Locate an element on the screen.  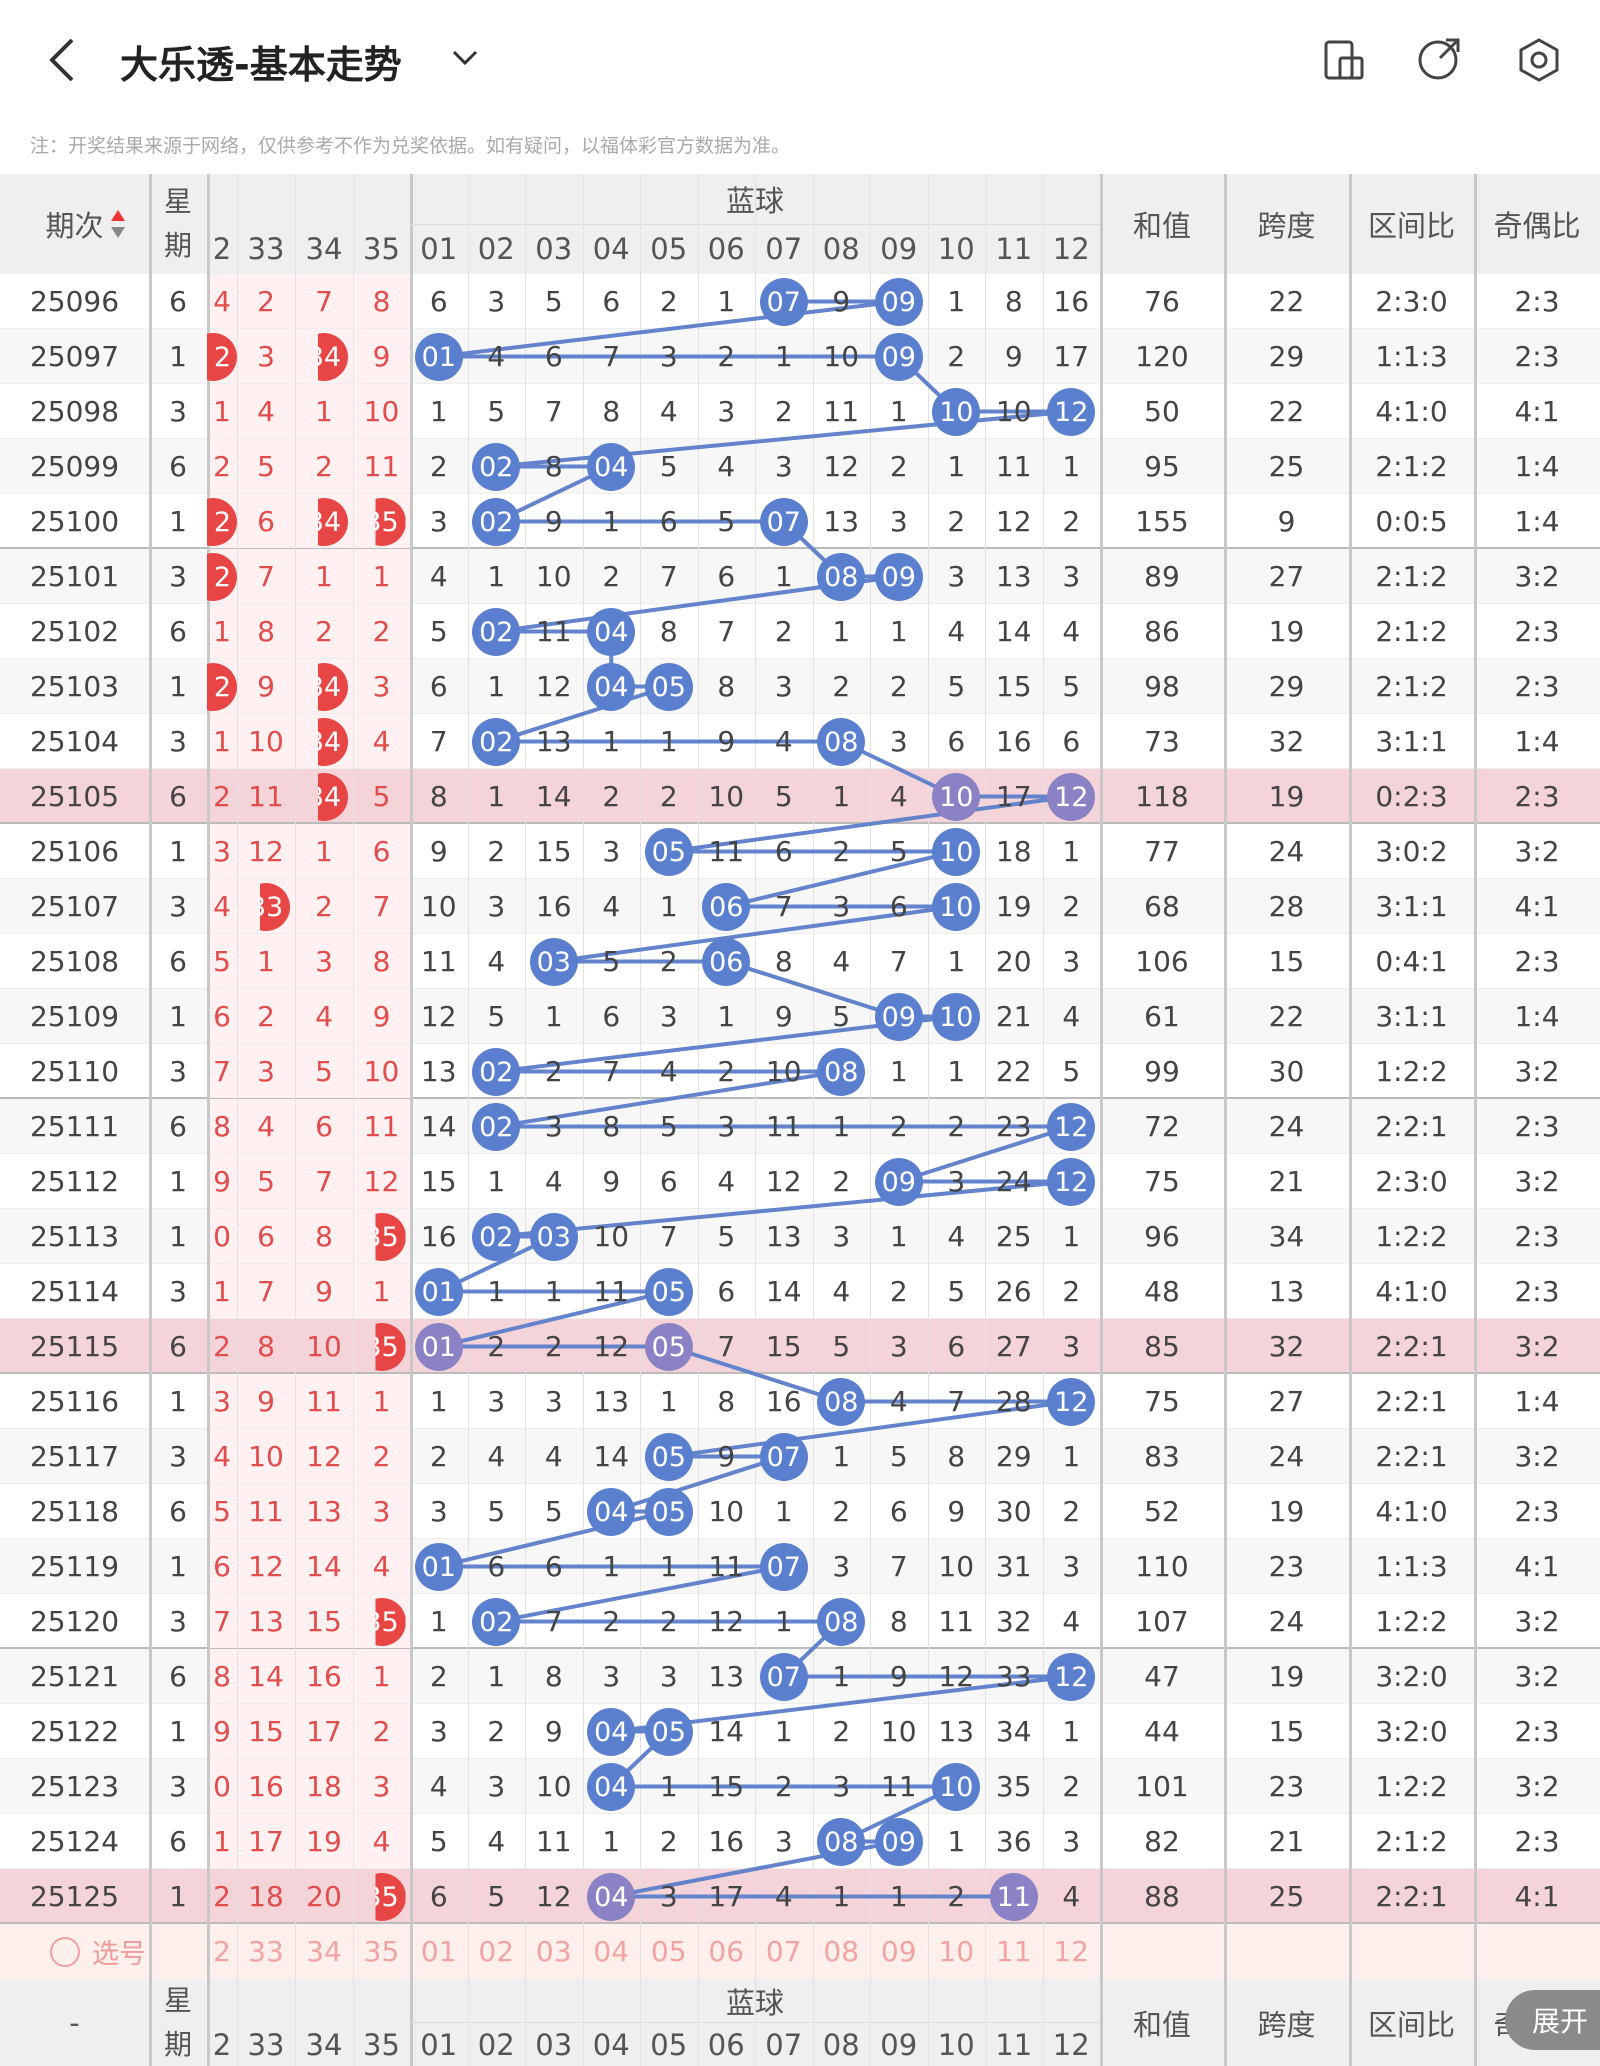
blue-cell: 12 is located at coordinates (611, 1346).